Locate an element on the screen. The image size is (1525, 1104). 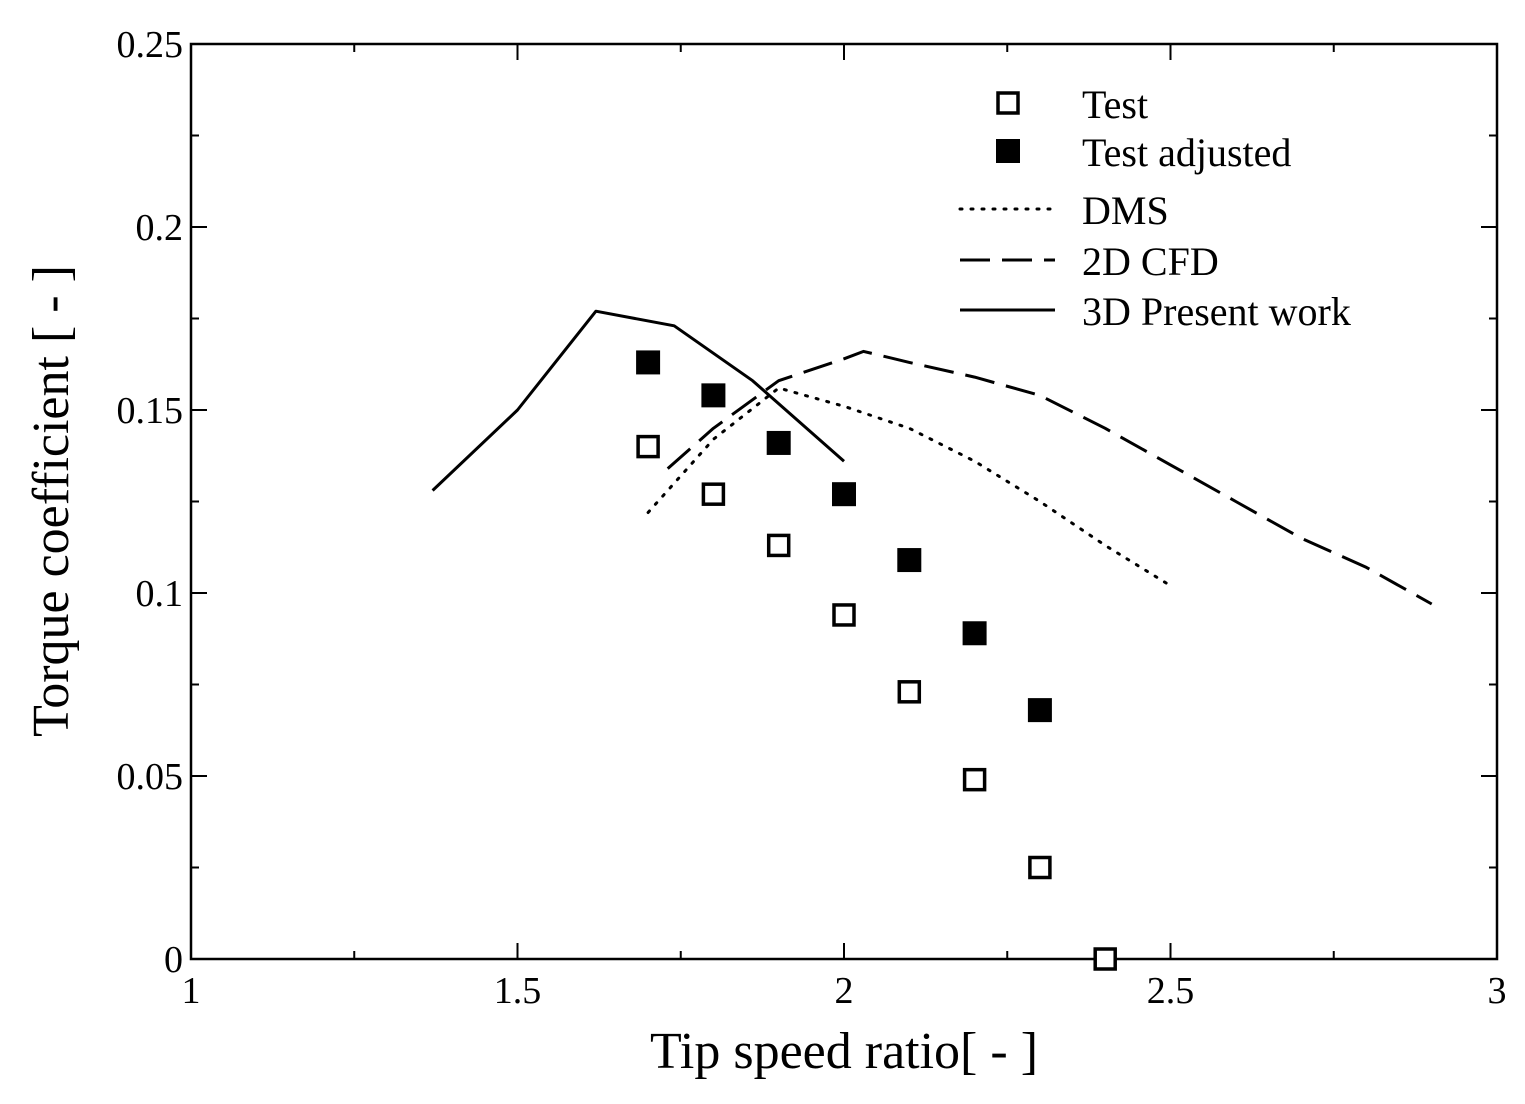
series-line-dms is located at coordinates (909, 487).